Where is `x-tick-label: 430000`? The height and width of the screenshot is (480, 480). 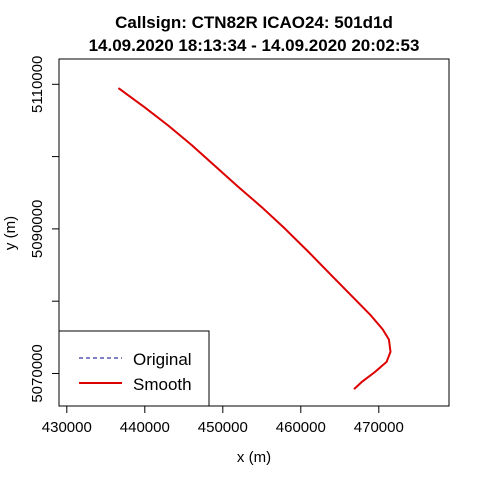 x-tick-label: 430000 is located at coordinates (67, 427).